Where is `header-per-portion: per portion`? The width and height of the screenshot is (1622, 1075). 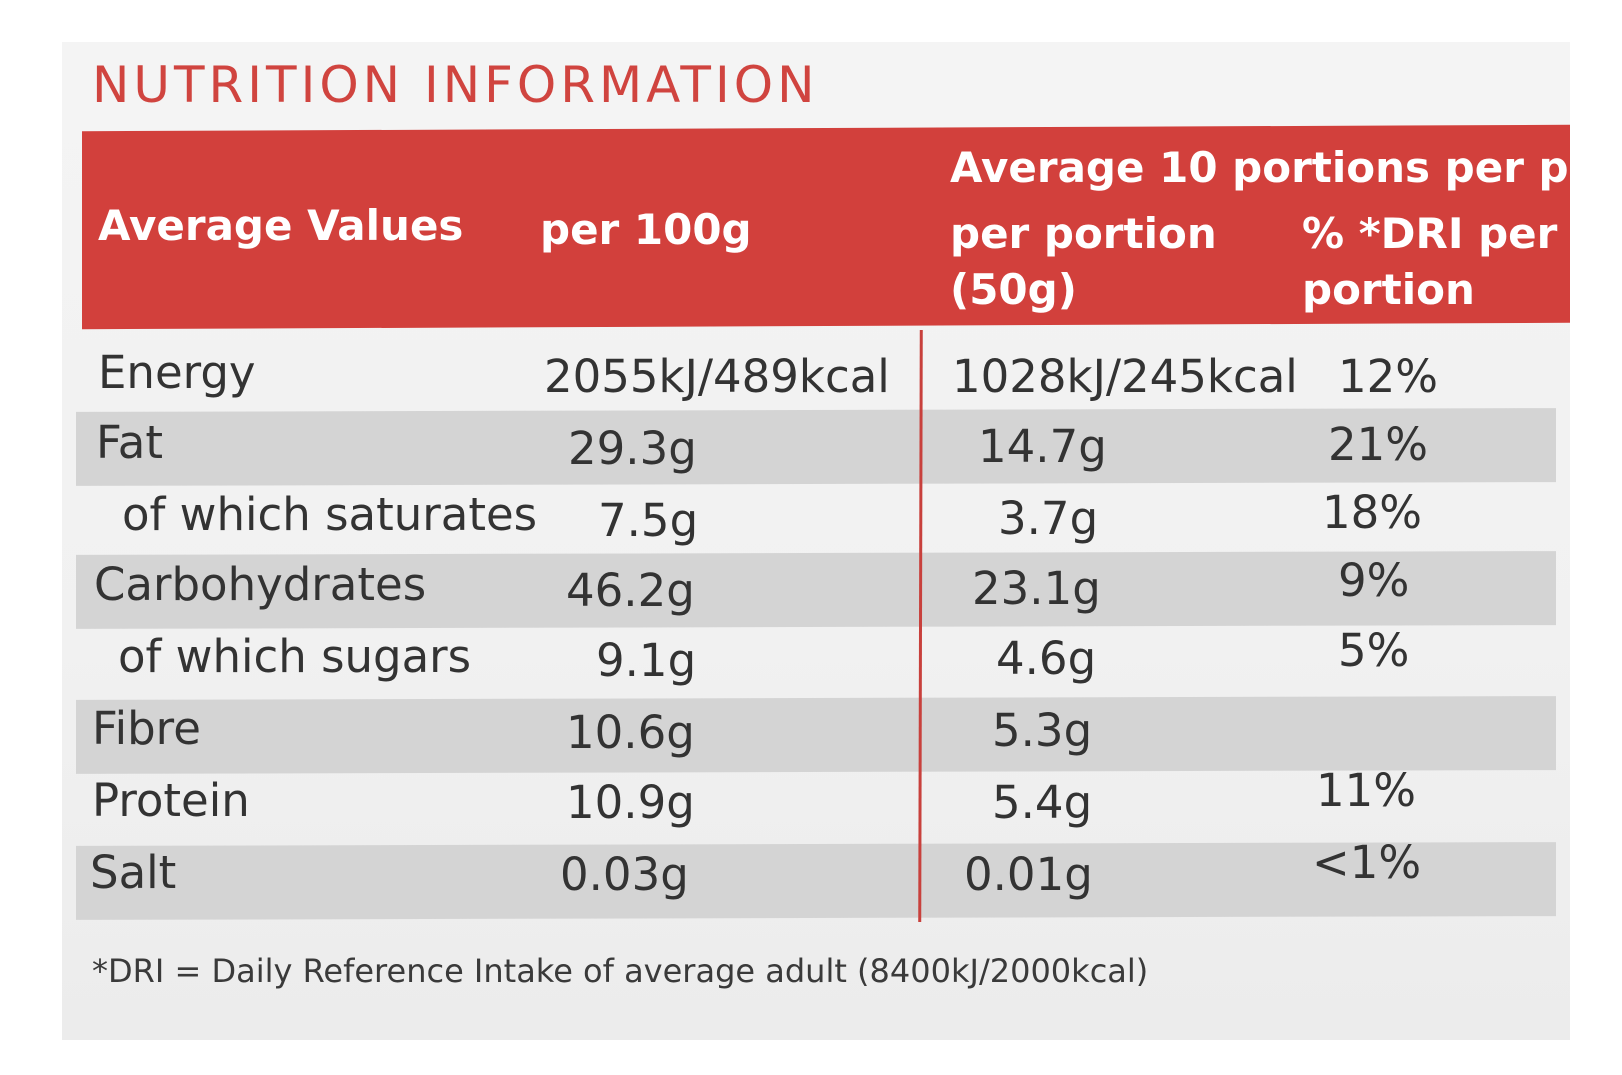
header-per-portion: per portion is located at coordinates (1083, 233).